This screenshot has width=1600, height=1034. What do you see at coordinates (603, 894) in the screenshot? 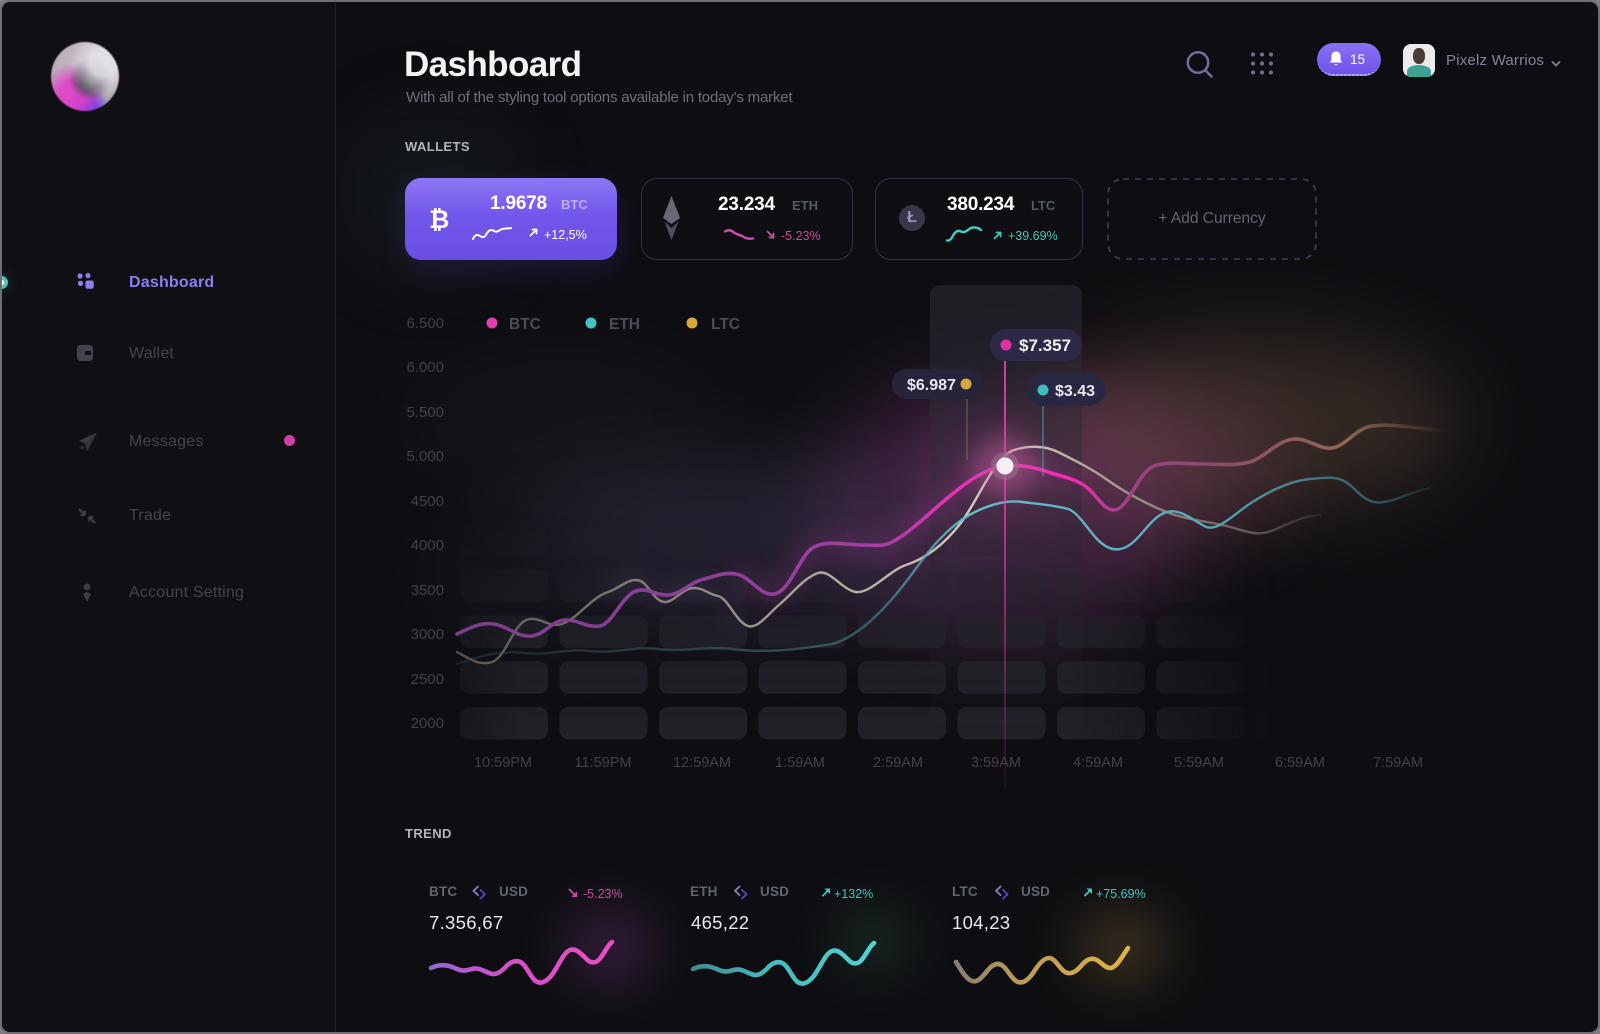
I see `svg-text: -5.23%` at bounding box center [603, 894].